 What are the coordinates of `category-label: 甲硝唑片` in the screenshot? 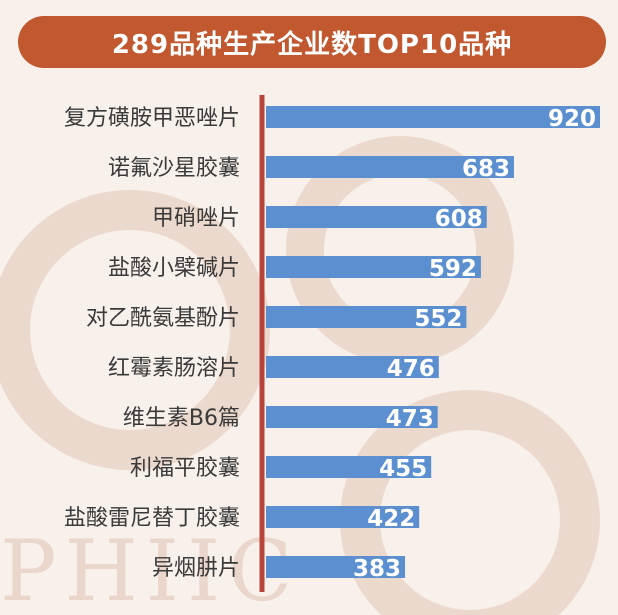 It's located at (196, 218).